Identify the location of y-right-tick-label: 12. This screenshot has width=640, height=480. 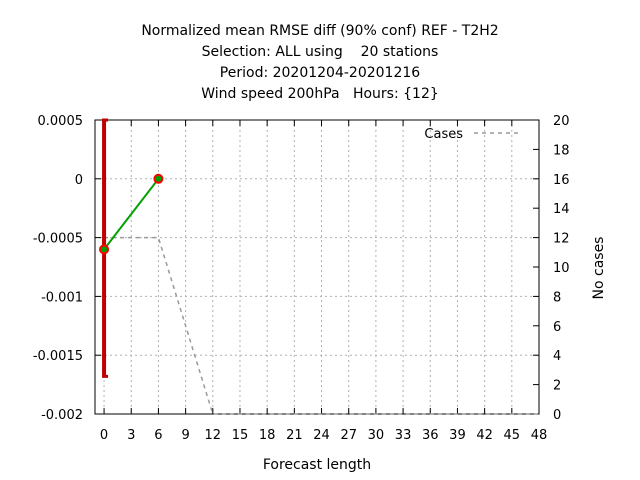
(561, 239).